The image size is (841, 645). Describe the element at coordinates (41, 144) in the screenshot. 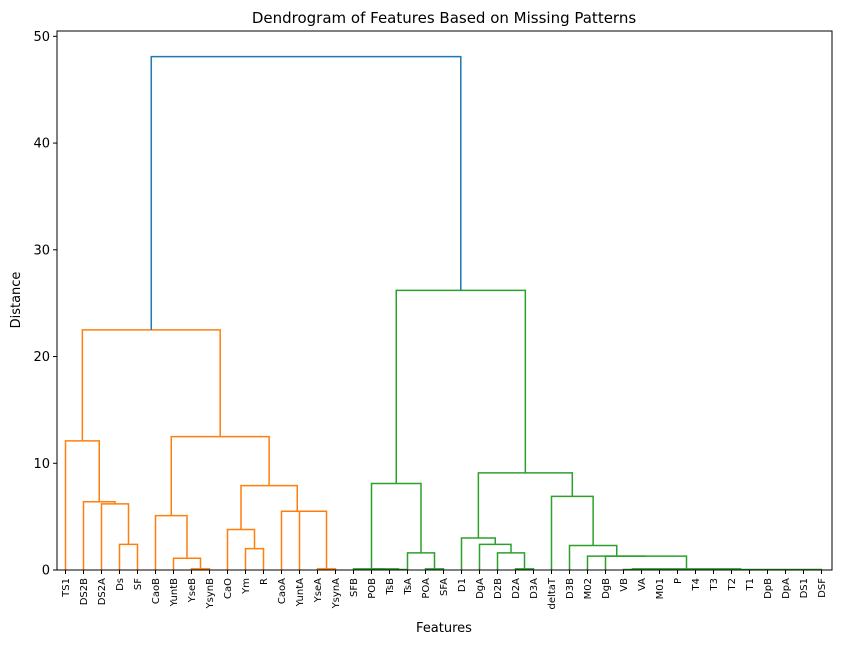

I see `y-tick-label: 40` at that location.